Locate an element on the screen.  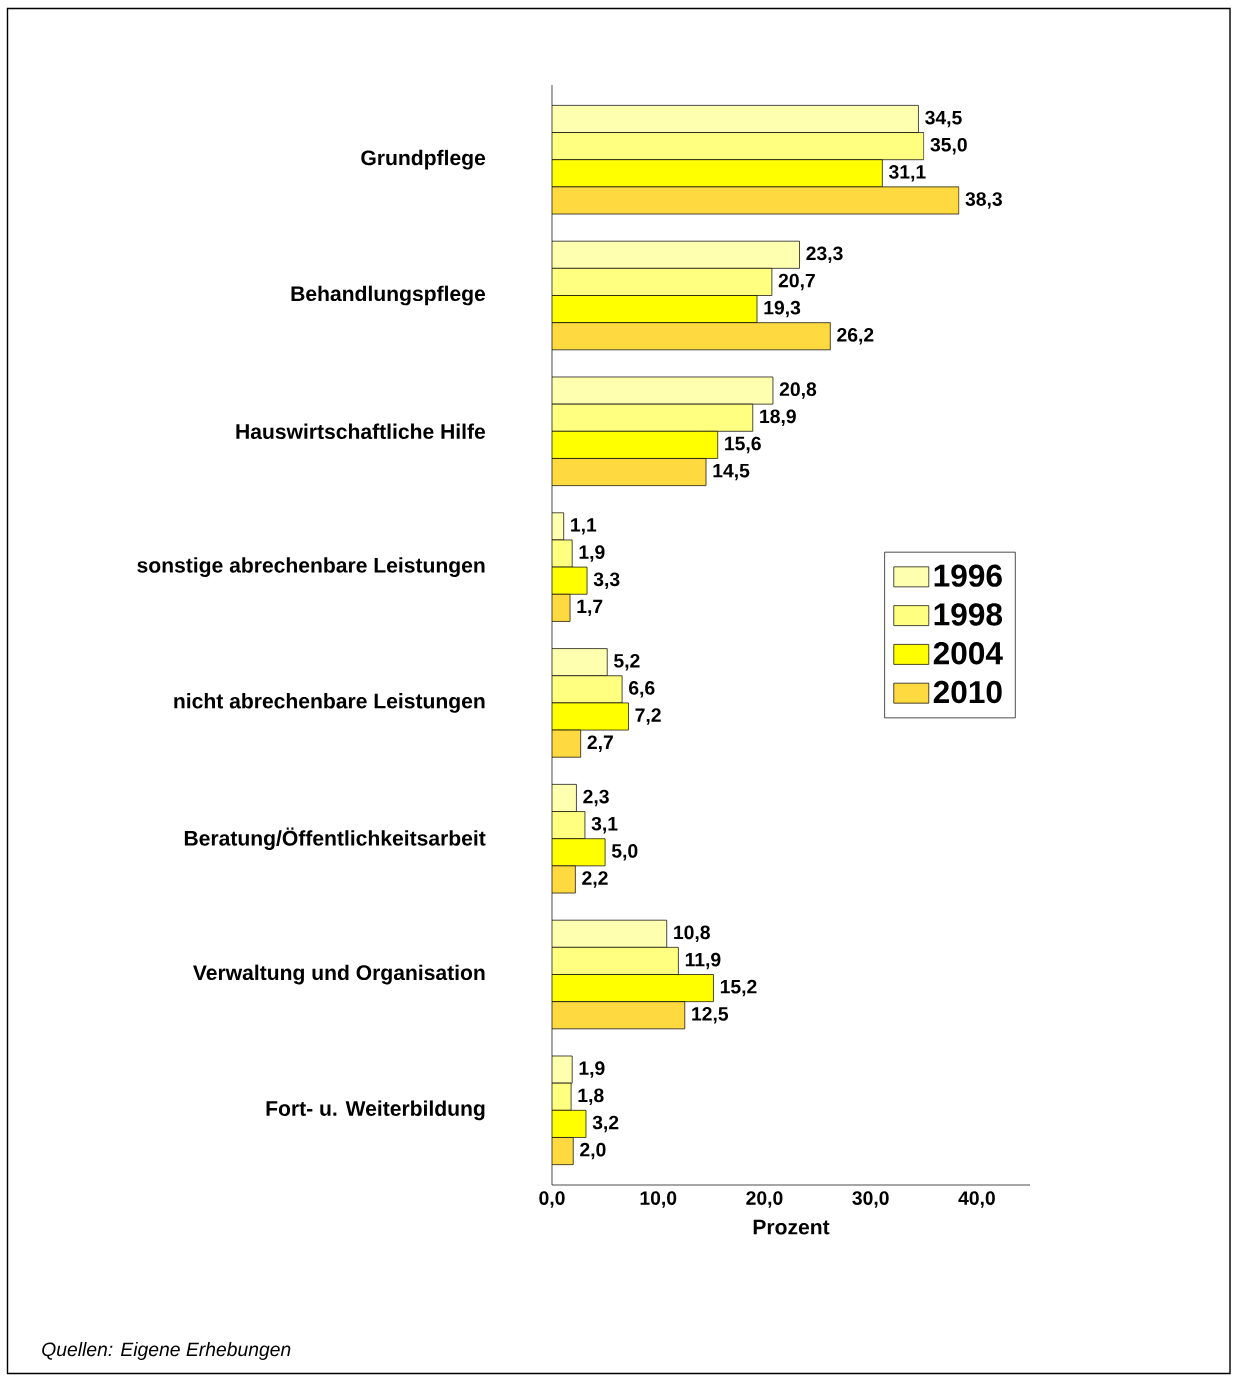
y-tick-label: nicht abrechenbare Leistungen is located at coordinates (329, 703).